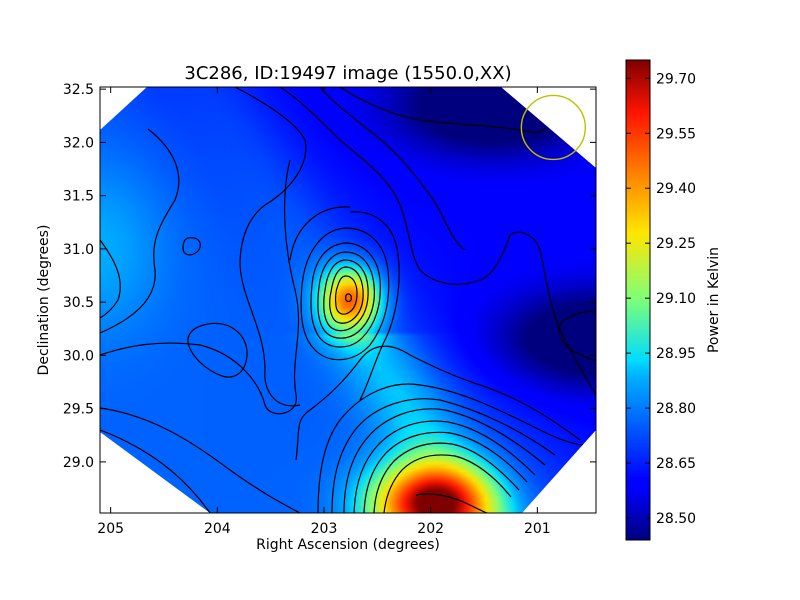  Describe the element at coordinates (324, 529) in the screenshot. I see `x-tick-label: 203` at that location.